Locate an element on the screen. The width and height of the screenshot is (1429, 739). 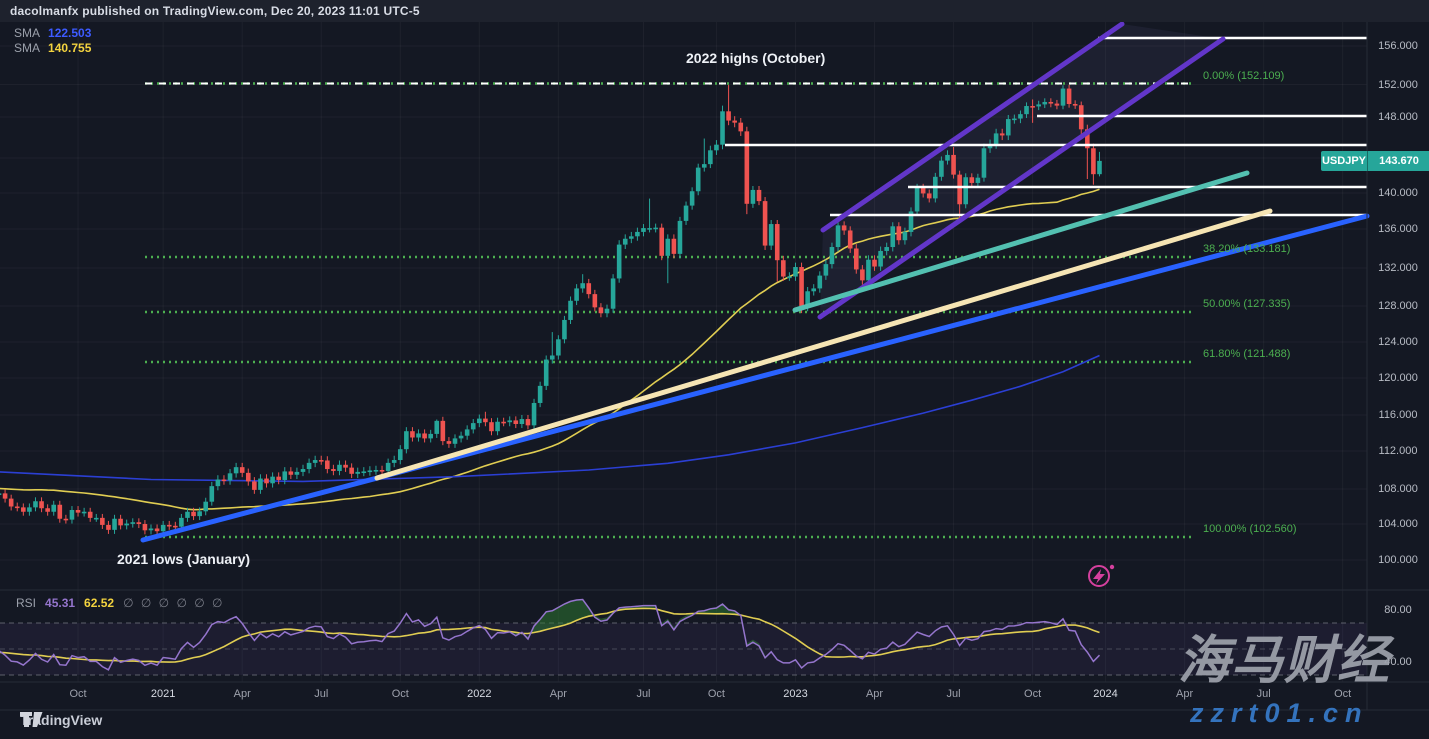
price-tick-label: 100.000 is located at coordinates (1398, 560).